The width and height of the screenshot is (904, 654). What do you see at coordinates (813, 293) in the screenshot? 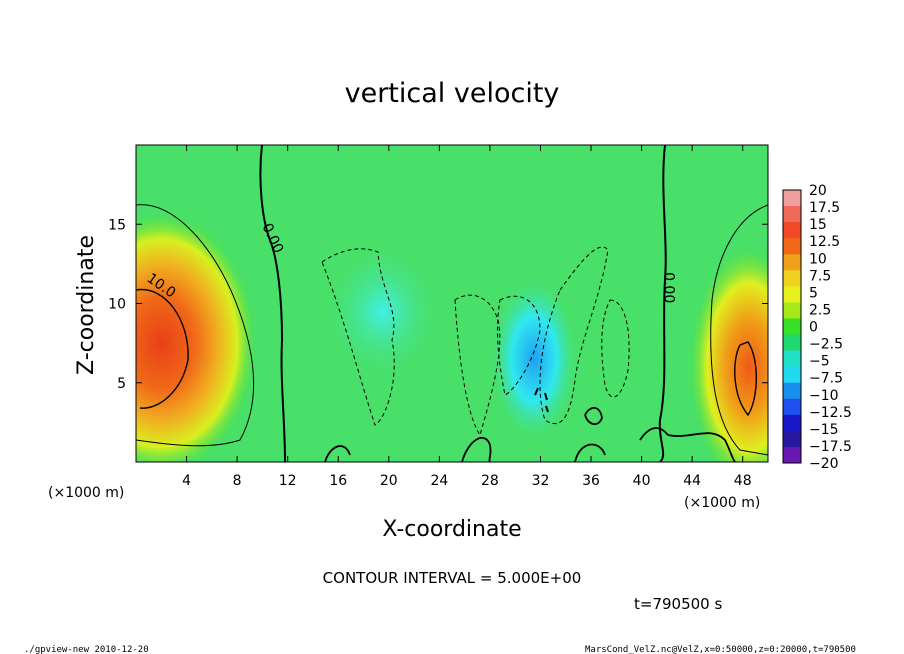
I see `colorbar-label: 5` at bounding box center [813, 293].